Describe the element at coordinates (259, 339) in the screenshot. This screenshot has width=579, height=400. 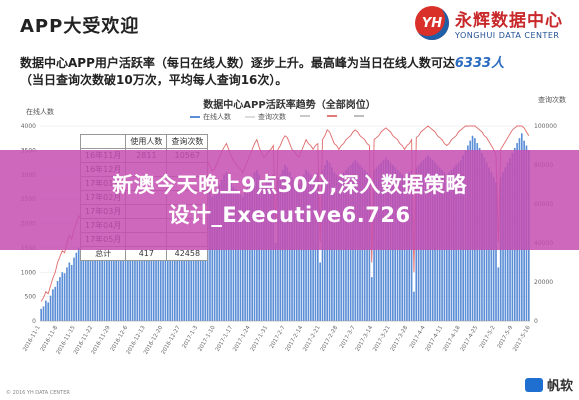
I see `x-tick-label: 2017-1-31` at that location.